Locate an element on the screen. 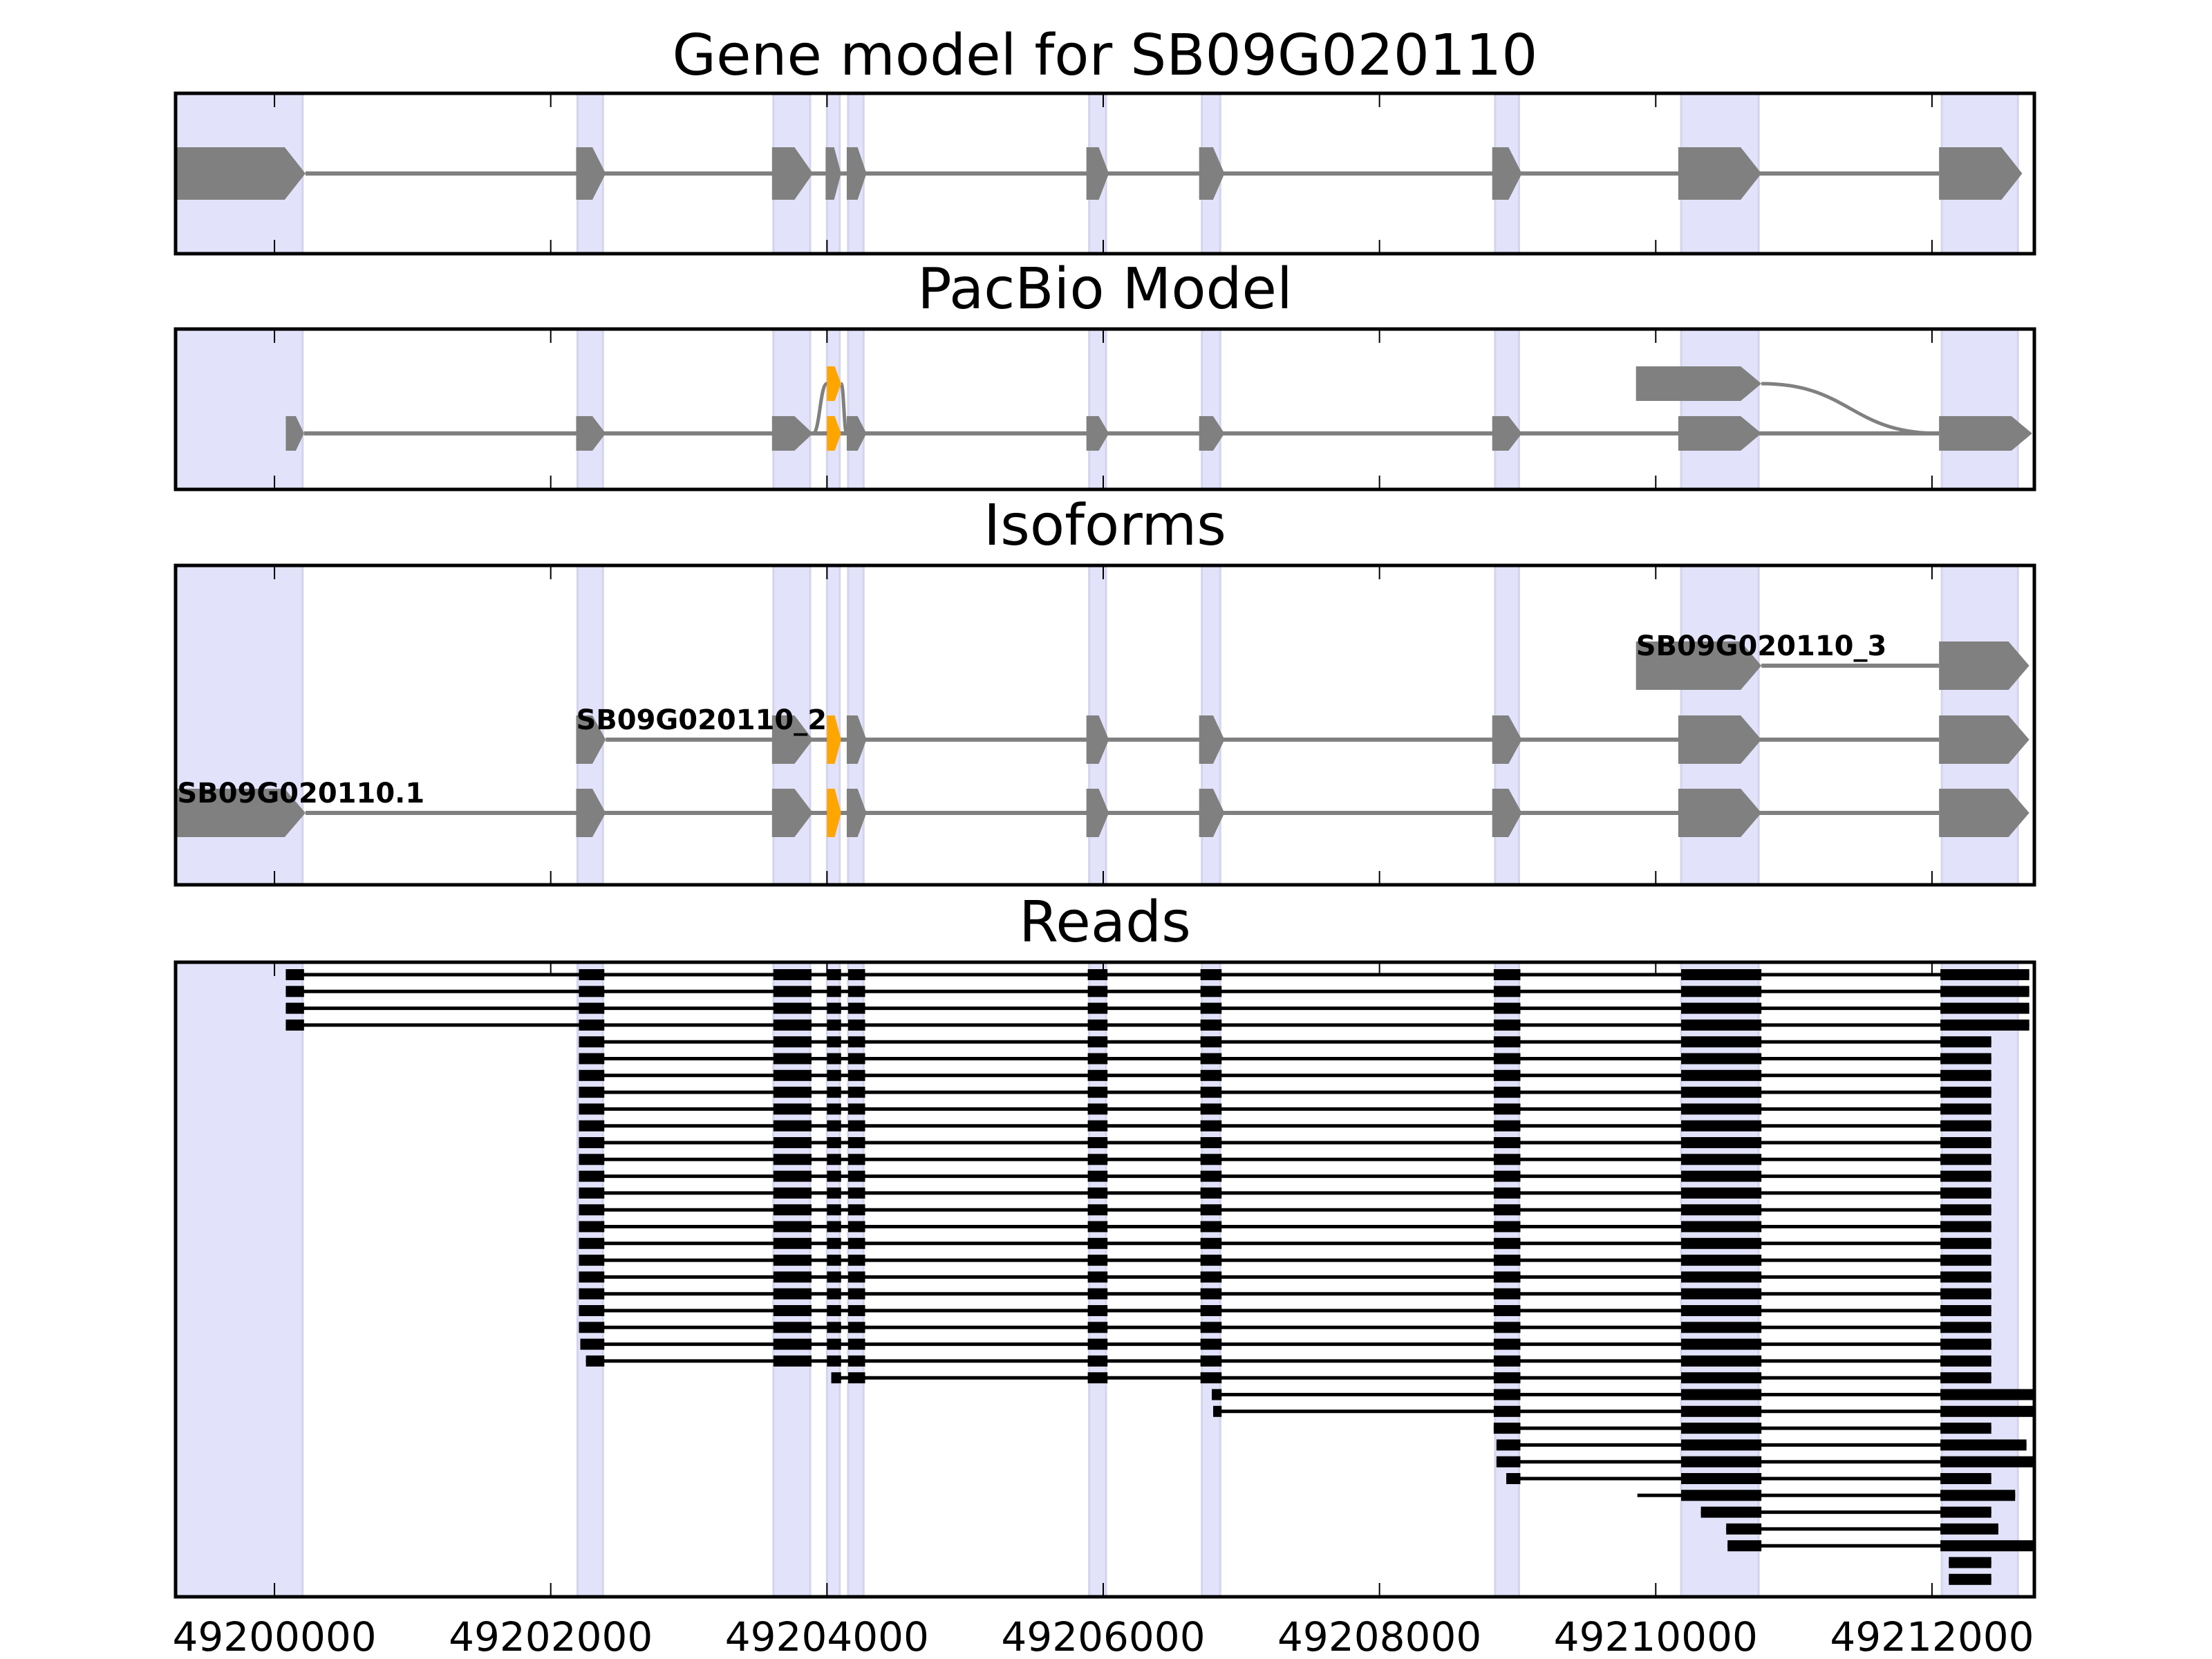 Image resolution: width=2212 pixels, height=1659 pixels. x-tick-label: 49202000 is located at coordinates (551, 1636).